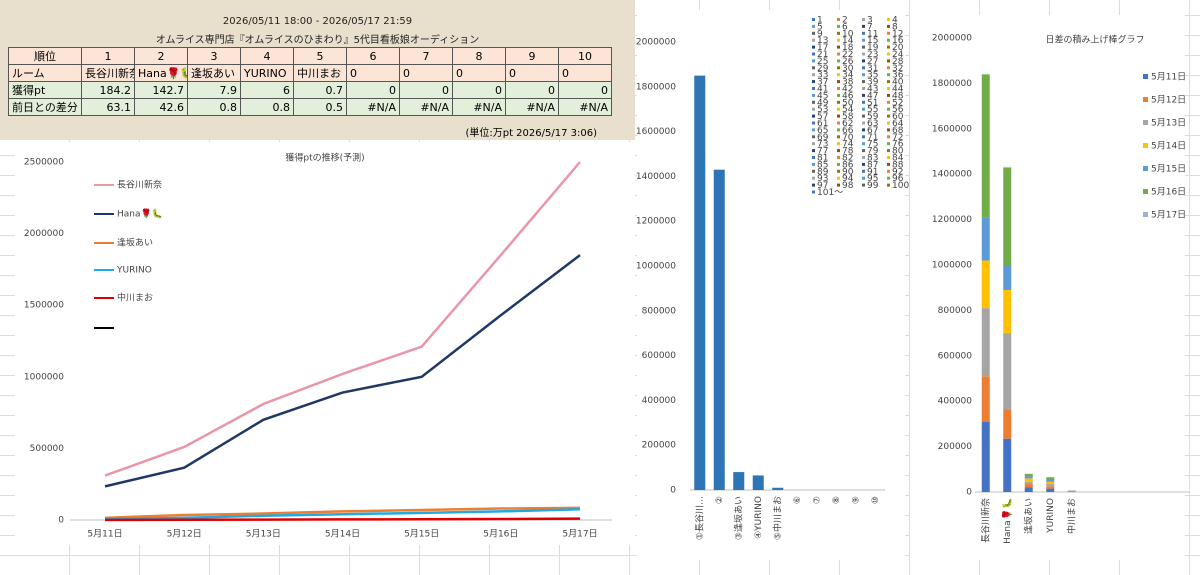 This screenshot has height=575, width=1200. What do you see at coordinates (900, 186) in the screenshot?
I see `legend-label: 100` at bounding box center [900, 186].